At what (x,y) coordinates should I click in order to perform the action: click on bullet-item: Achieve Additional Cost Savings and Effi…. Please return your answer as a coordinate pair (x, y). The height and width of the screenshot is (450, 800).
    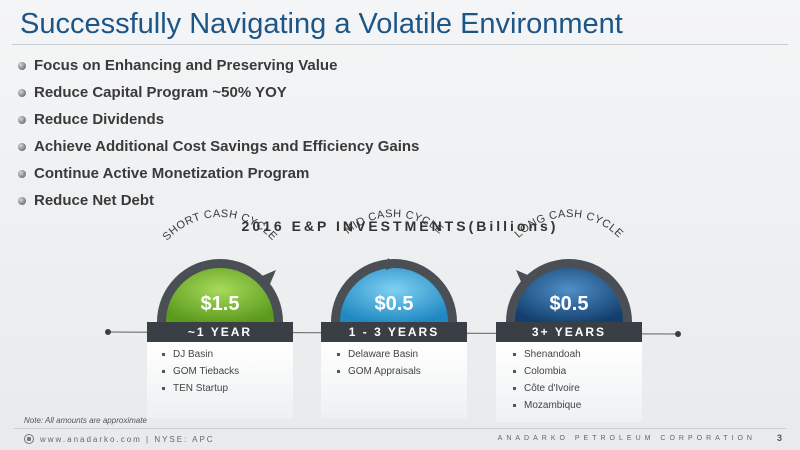
    Looking at the image, I should click on (218, 146).